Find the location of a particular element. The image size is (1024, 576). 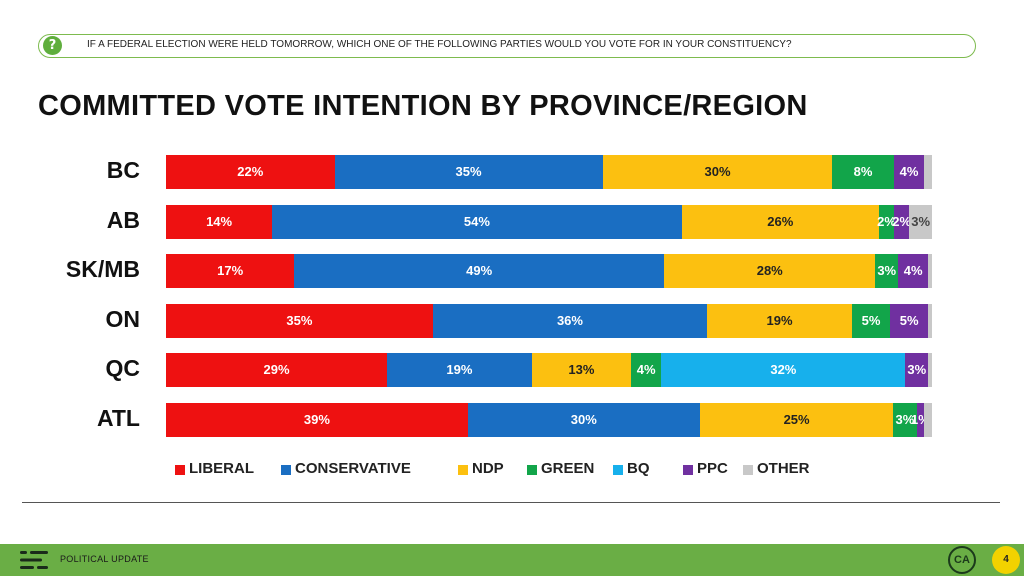

data-label: 35% is located at coordinates (299, 320).